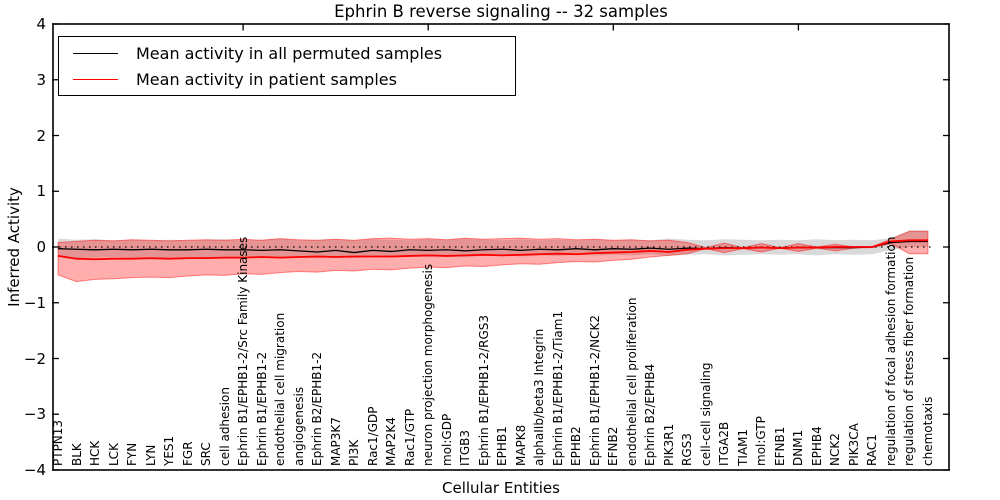 The height and width of the screenshot is (500, 1000). Describe the element at coordinates (95, 79) in the screenshot. I see `legend-line-sample-red` at that location.